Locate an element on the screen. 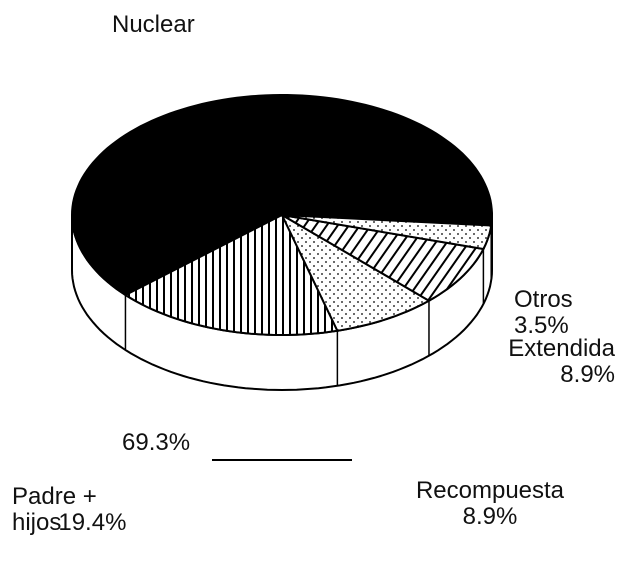 The height and width of the screenshot is (574, 619). slice-label: Padre + hijos19.4% is located at coordinates (72, 510).